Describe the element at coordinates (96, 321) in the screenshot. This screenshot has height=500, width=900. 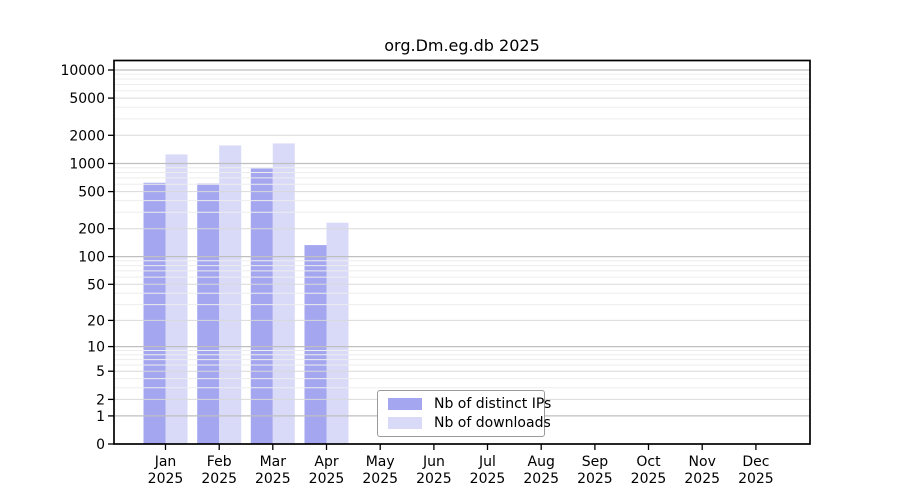
I see `y-tick-label: 20` at that location.